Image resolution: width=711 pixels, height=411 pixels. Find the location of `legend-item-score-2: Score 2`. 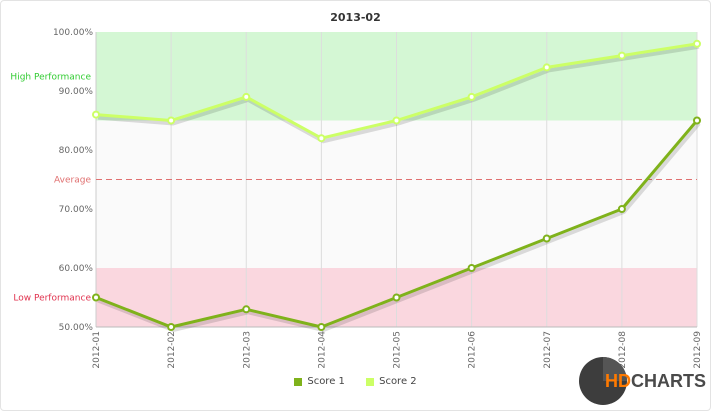

legend-item-score-2: Score 2 is located at coordinates (391, 381).